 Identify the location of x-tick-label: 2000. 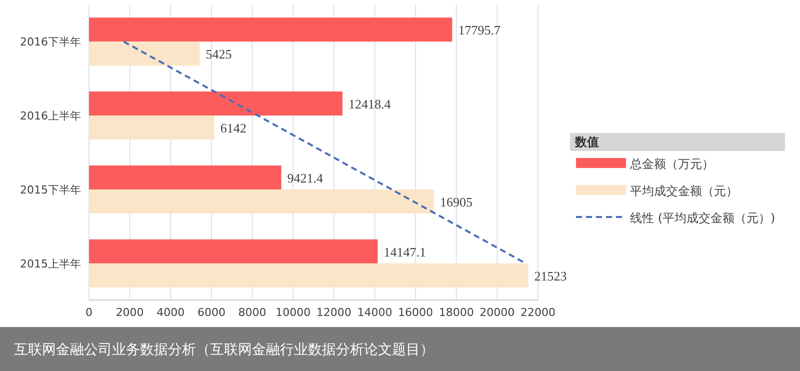
(130, 312).